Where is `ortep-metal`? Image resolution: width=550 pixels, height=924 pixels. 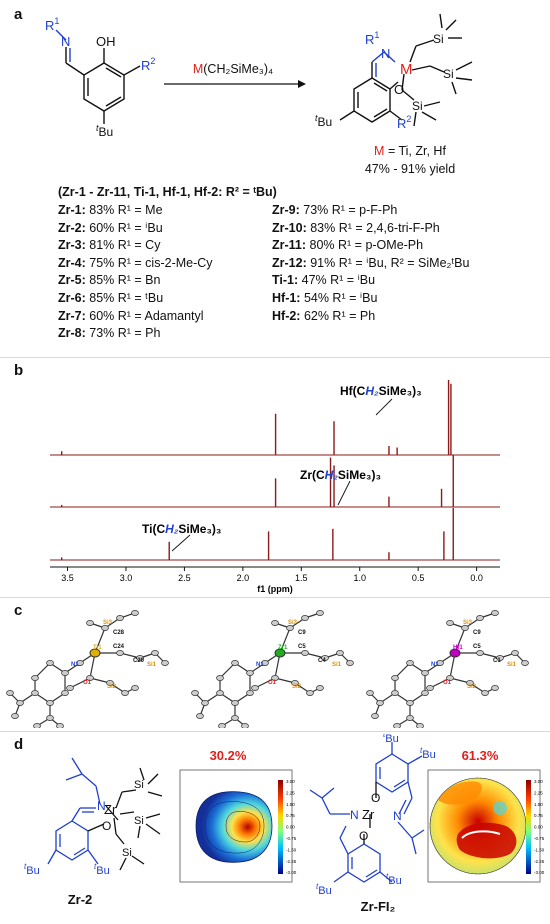 ortep-metal is located at coordinates (455, 653).